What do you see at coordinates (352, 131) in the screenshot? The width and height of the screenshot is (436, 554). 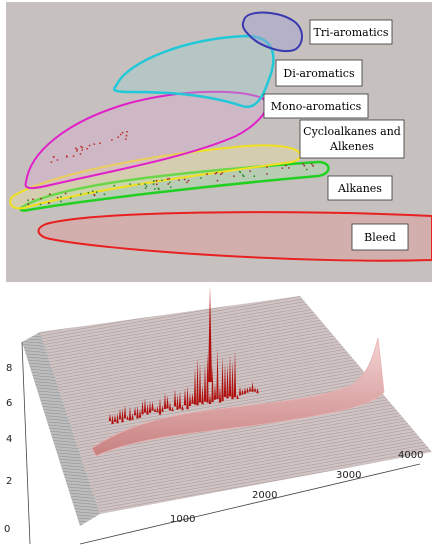 I see `label-cycloalkanes-line1: Cycloalkanes and` at bounding box center [352, 131].